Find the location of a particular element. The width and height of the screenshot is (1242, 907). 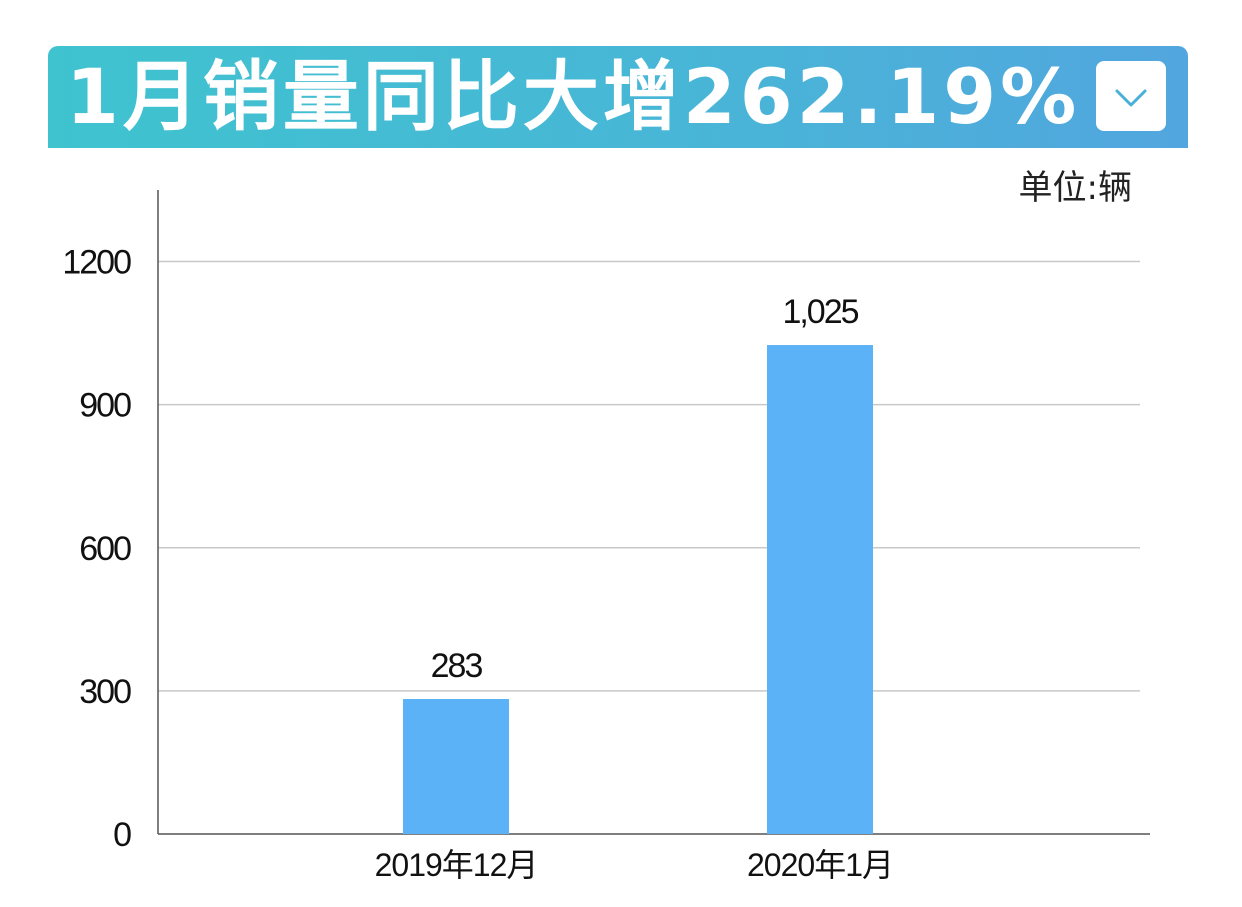

data-label: 283 is located at coordinates (457, 666).